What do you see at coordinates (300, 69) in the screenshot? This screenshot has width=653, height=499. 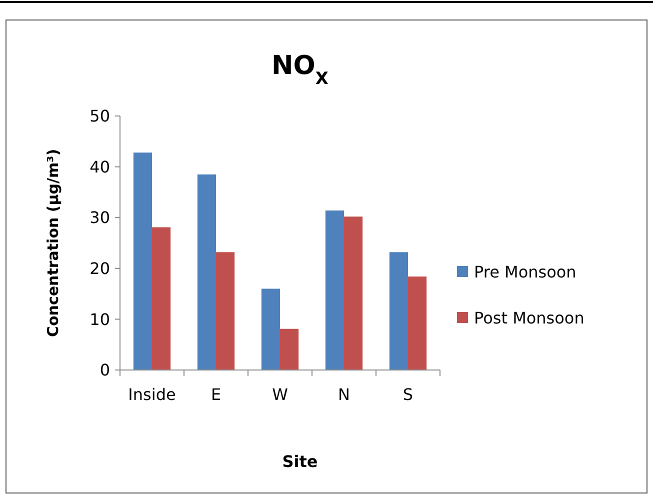 I see `chart-title: NO$_{X}$` at bounding box center [300, 69].